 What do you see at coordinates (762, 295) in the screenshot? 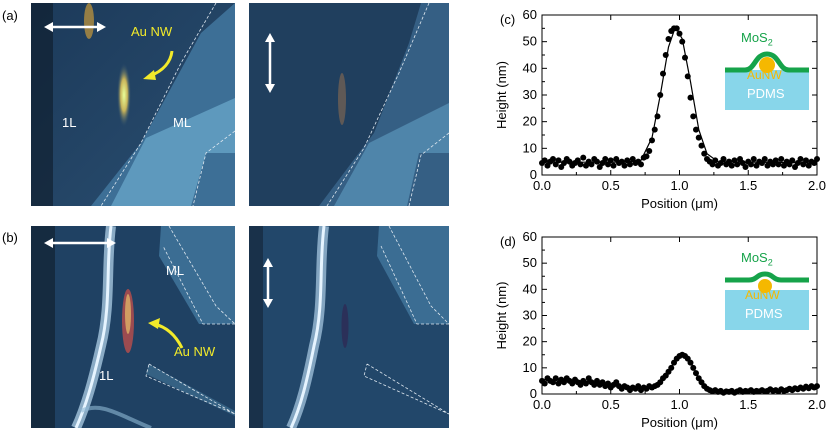
I see `inset-label-aunw-d: AuNW` at bounding box center [762, 295].